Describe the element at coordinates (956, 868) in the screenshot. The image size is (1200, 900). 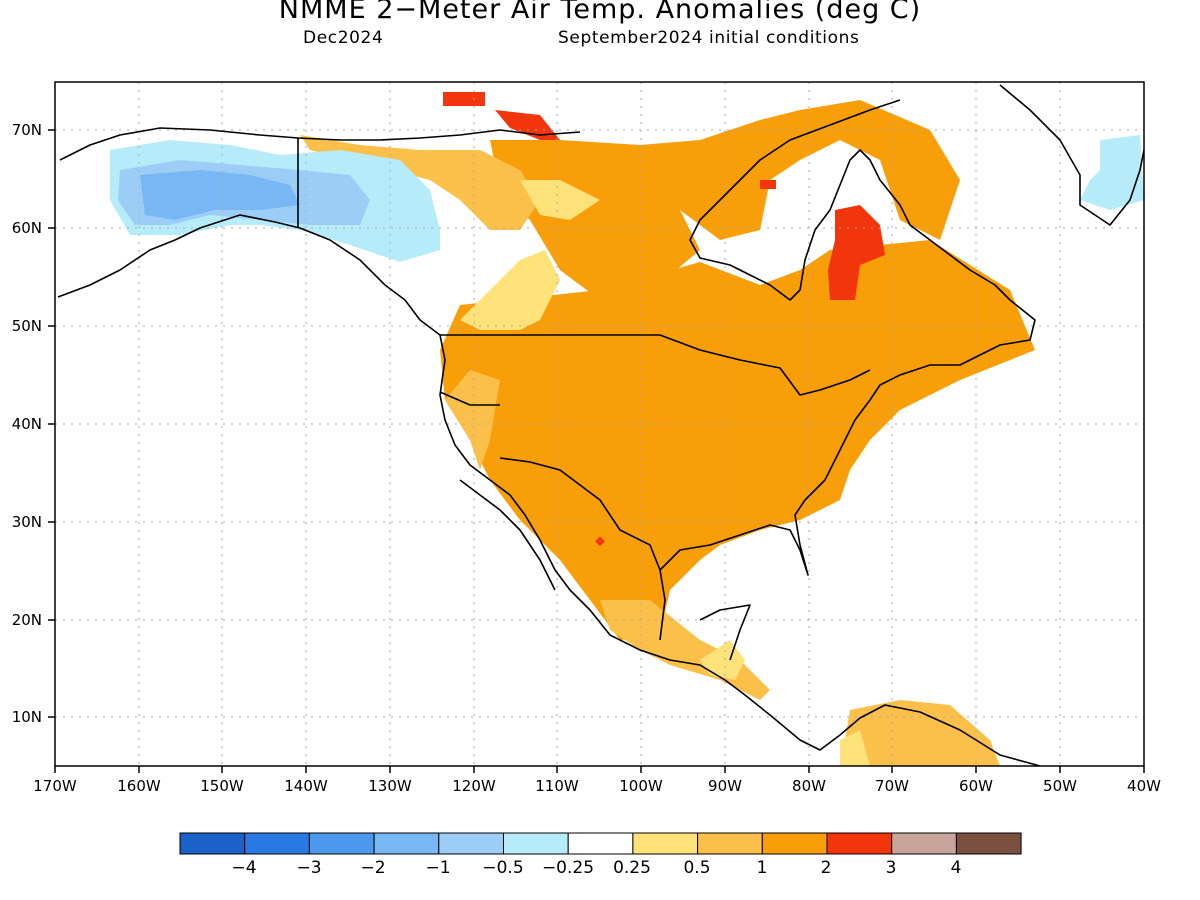
I see `colorbar-label: 4` at that location.